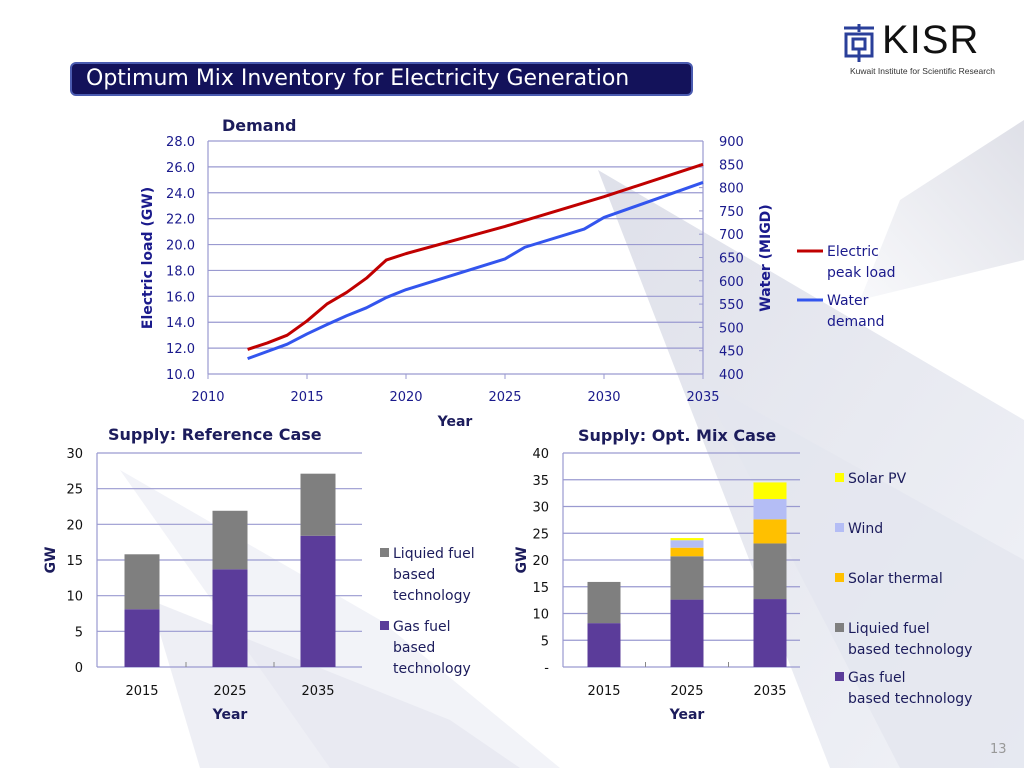  What do you see at coordinates (931, 40) in the screenshot?
I see `logo-name: KISR` at bounding box center [931, 40].